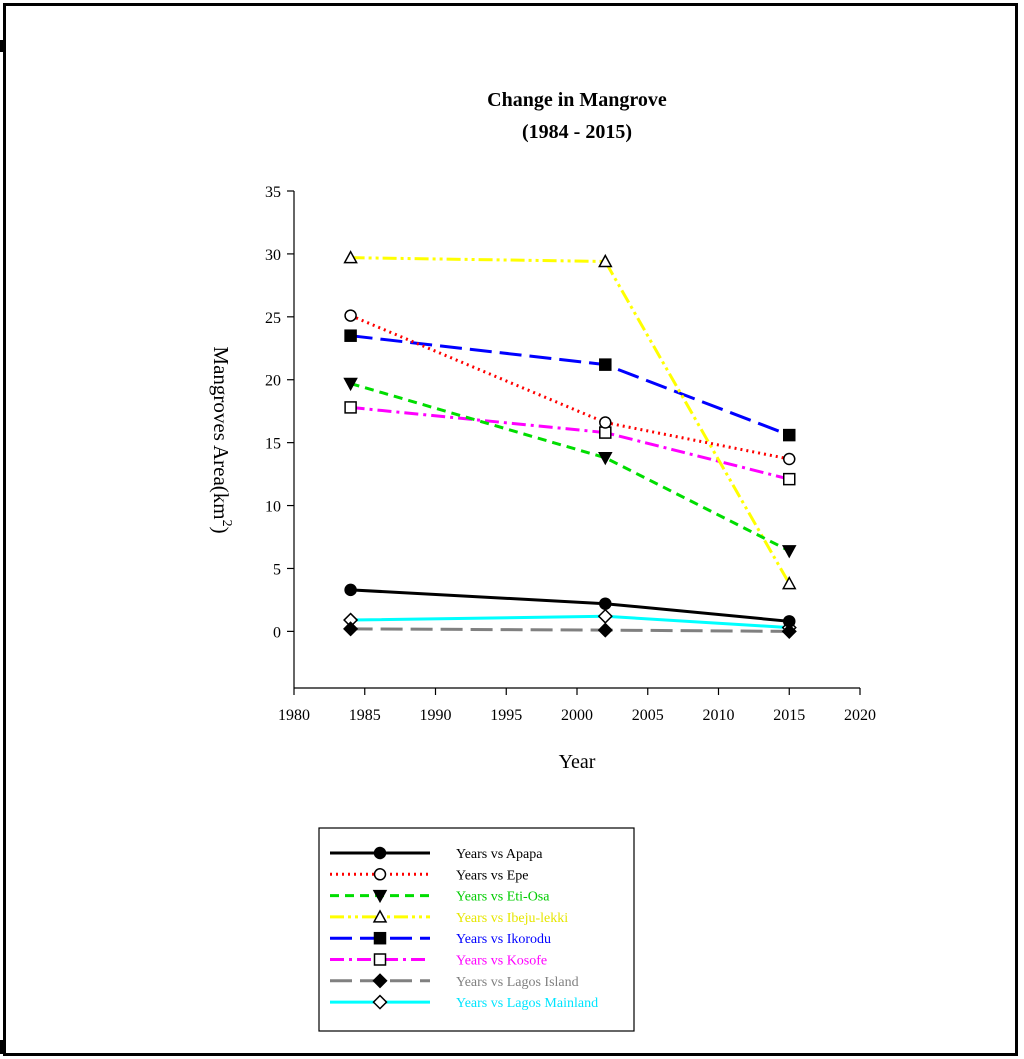  Describe the element at coordinates (380, 896) in the screenshot. I see `legend-marker-years-vs-eti-osa` at that location.